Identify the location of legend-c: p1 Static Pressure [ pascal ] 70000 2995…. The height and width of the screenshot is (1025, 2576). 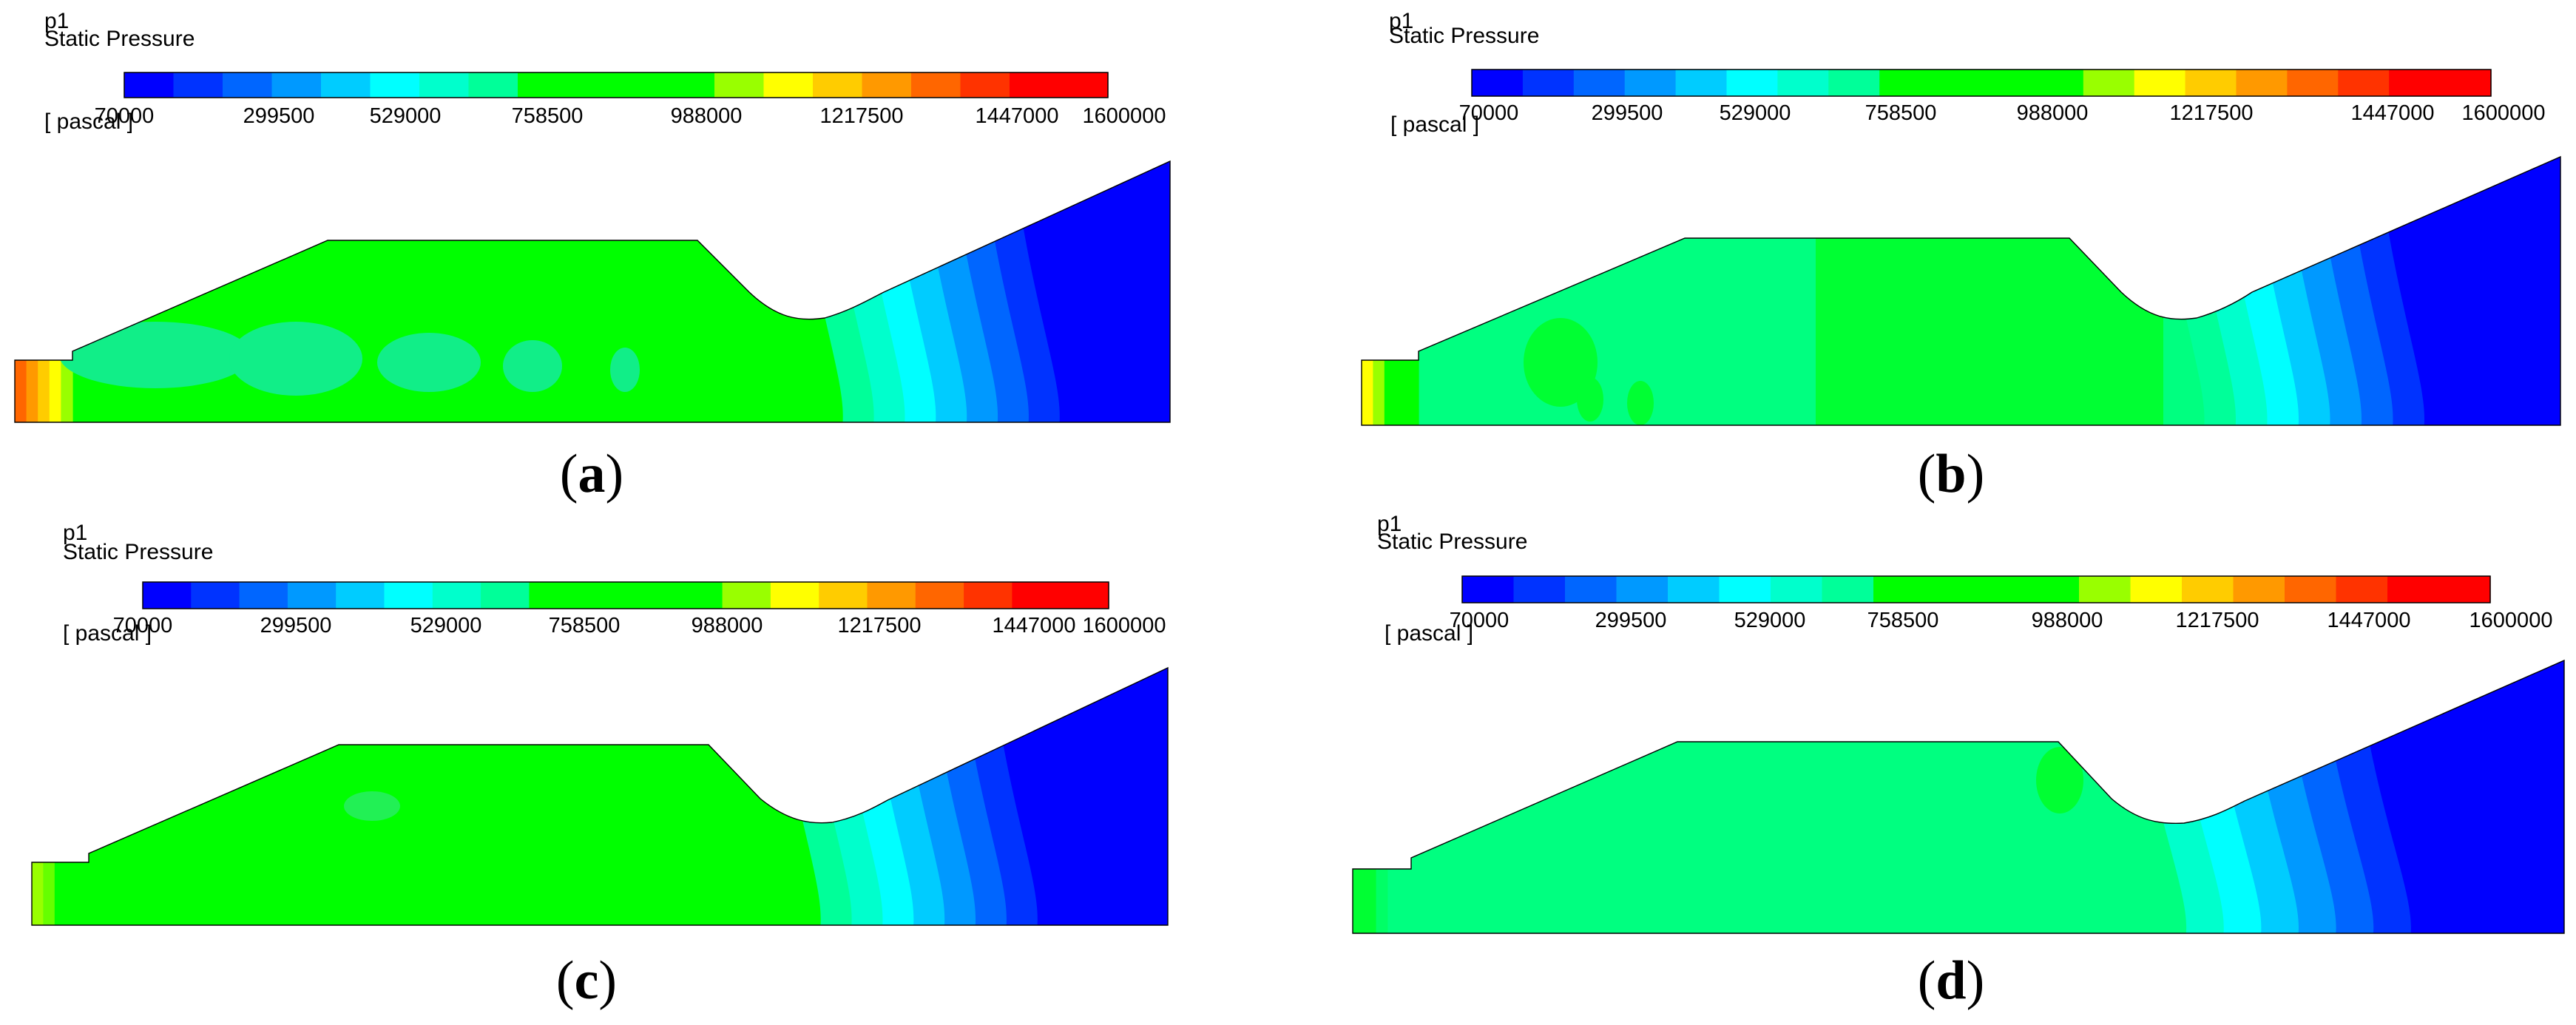
(614, 583).